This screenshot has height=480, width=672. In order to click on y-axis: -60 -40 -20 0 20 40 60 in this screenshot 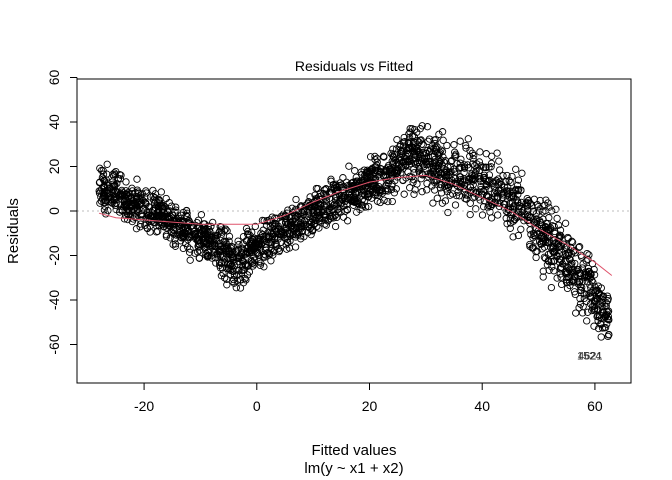, I will do `click(62, 212)`.